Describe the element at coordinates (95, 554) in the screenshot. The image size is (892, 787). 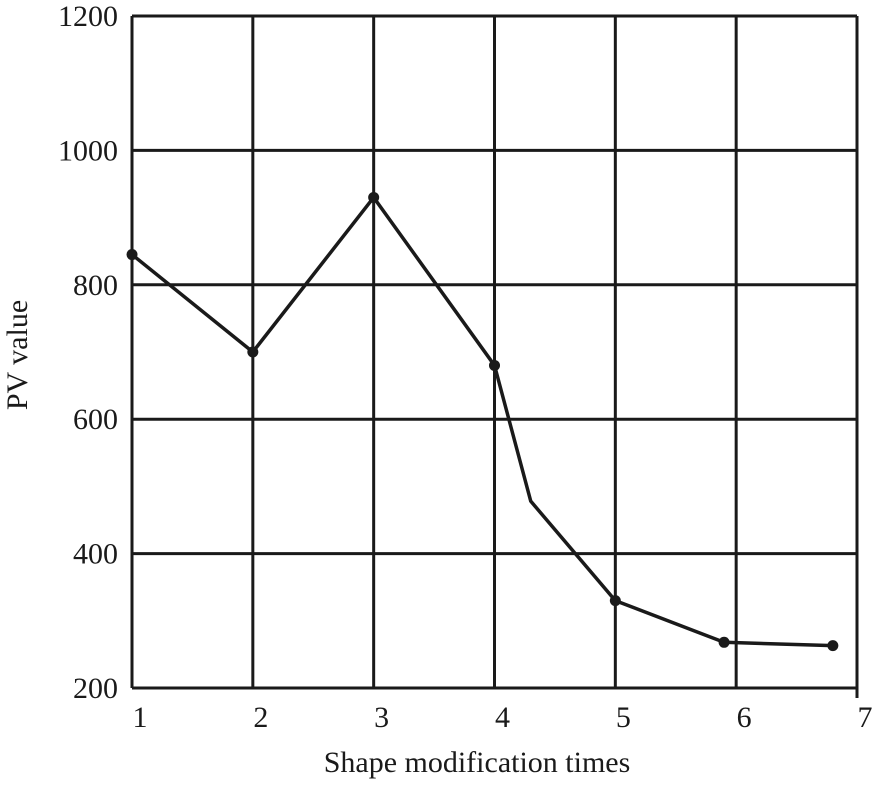
I see `y-tick-label: 400` at that location.